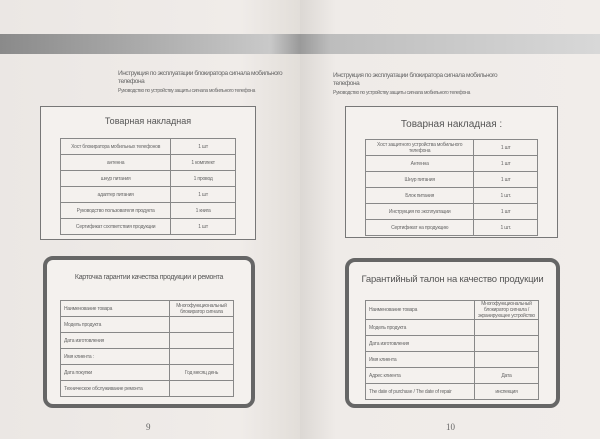 The width and height of the screenshot is (600, 439). What do you see at coordinates (506, 391) in the screenshot?
I see `item-value: инспекция` at bounding box center [506, 391].